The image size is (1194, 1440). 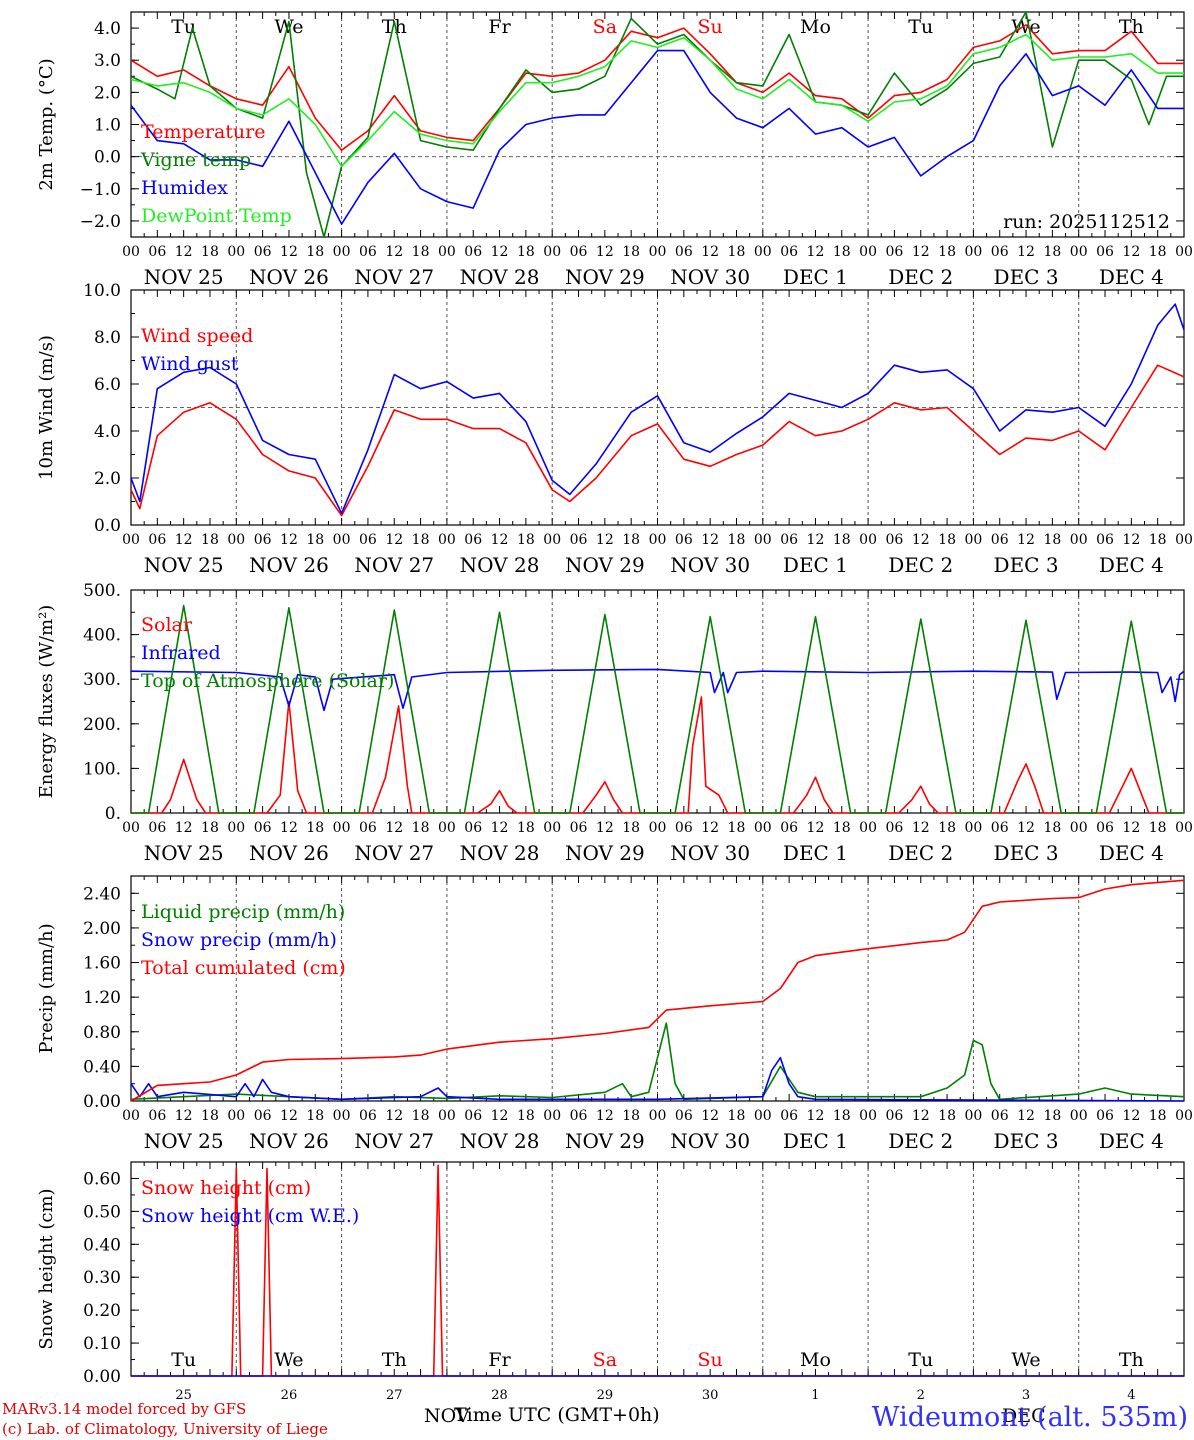 What do you see at coordinates (216, 216) in the screenshot?
I see `legend-entry: DewPoint Temp` at bounding box center [216, 216].